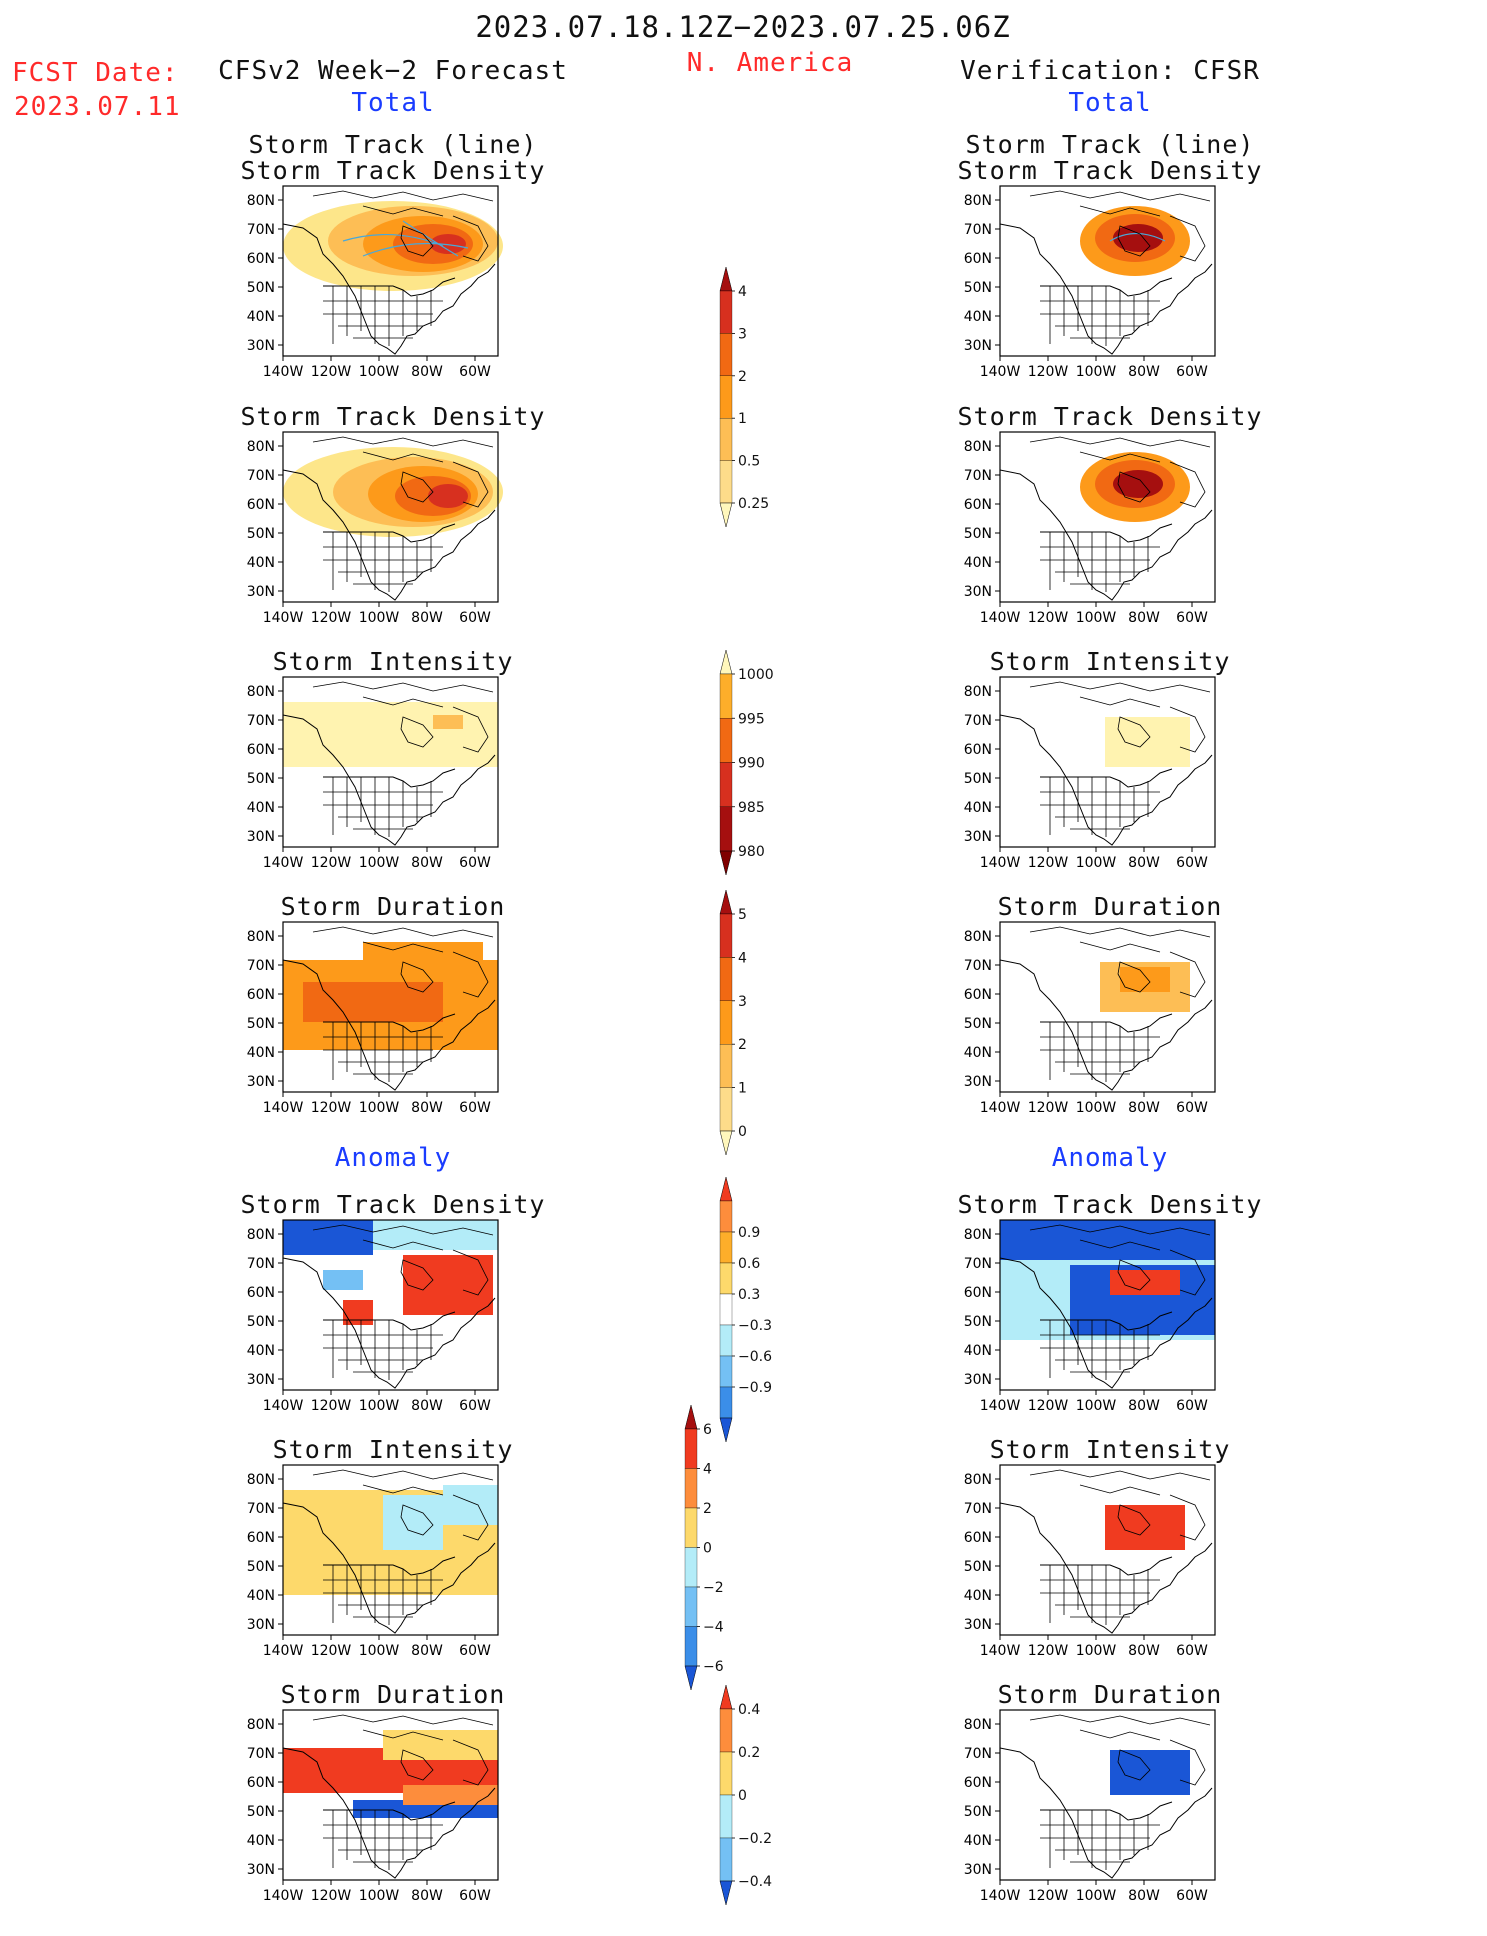  I want to click on colorbar-label: −4, so click(713, 1628).